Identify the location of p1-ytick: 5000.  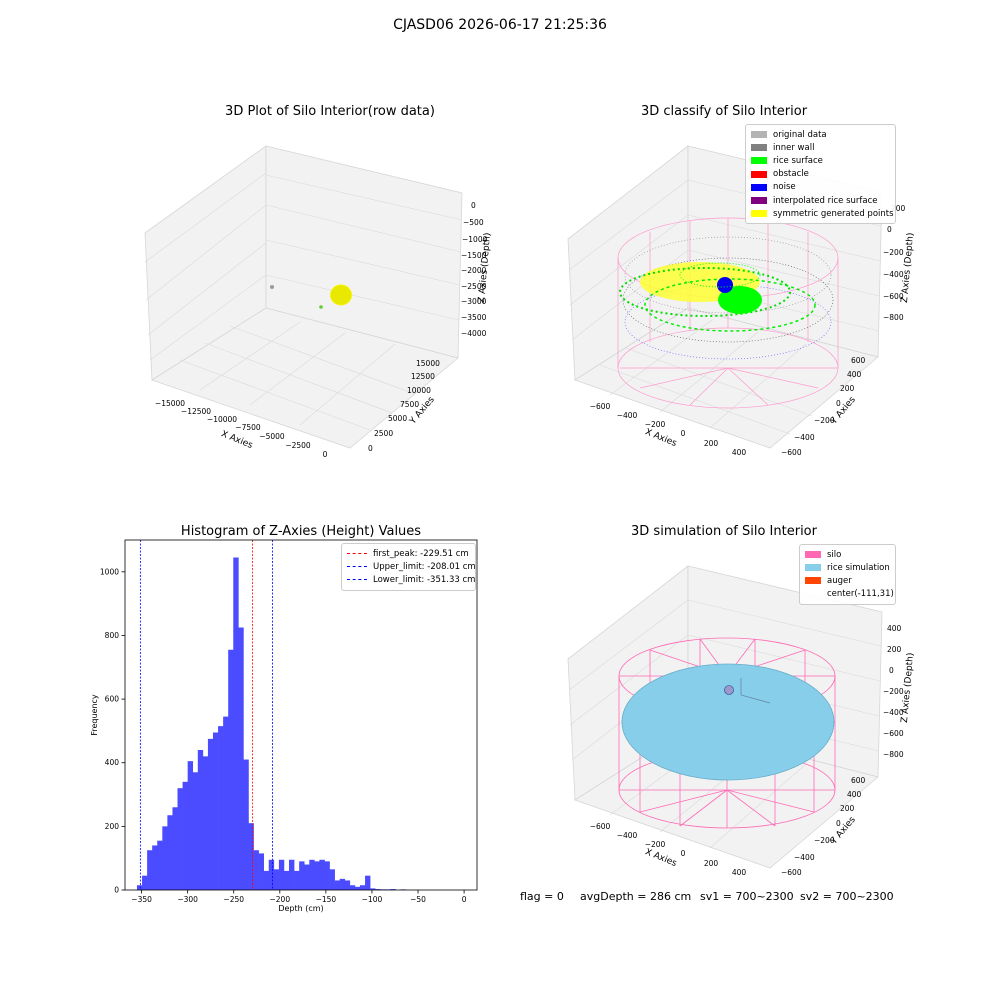
(397, 418).